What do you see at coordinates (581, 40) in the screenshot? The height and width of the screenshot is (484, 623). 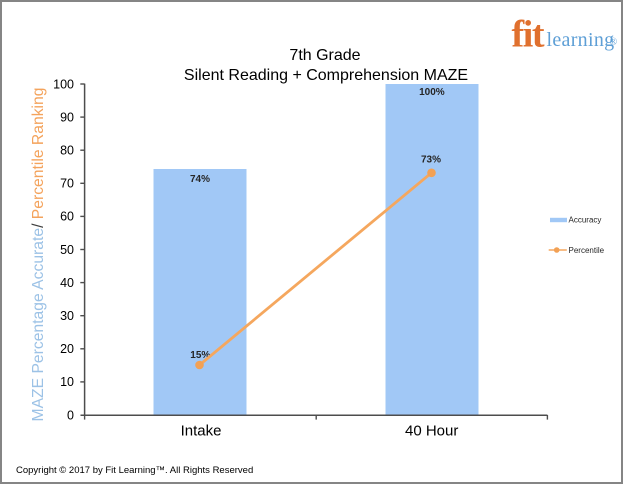 I see `svg-text: learning` at bounding box center [581, 40].